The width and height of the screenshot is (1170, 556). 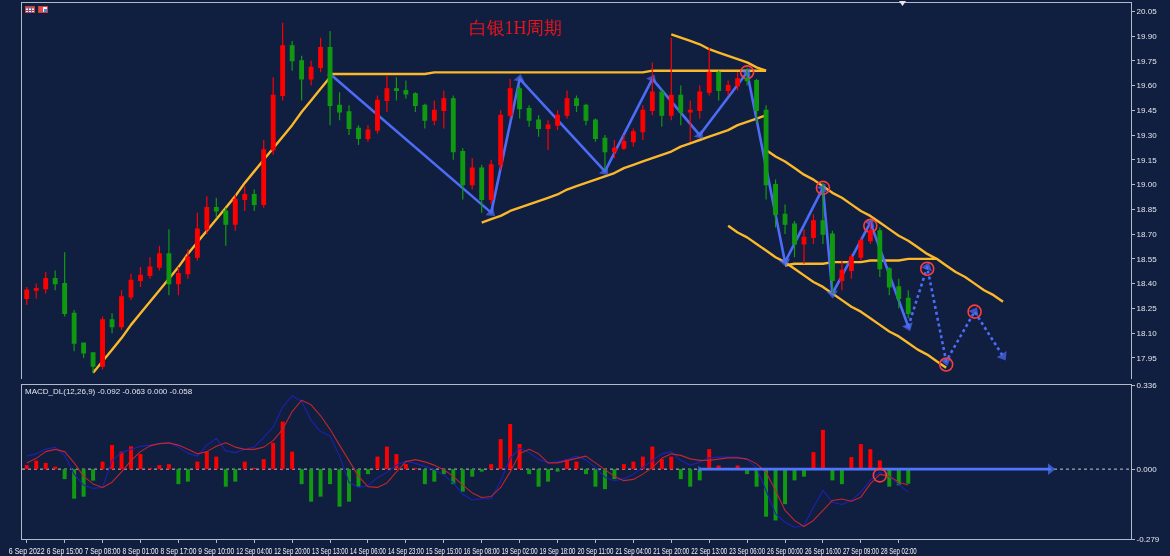 I want to click on y-tick-label: 0.336, so click(x=1147, y=385).